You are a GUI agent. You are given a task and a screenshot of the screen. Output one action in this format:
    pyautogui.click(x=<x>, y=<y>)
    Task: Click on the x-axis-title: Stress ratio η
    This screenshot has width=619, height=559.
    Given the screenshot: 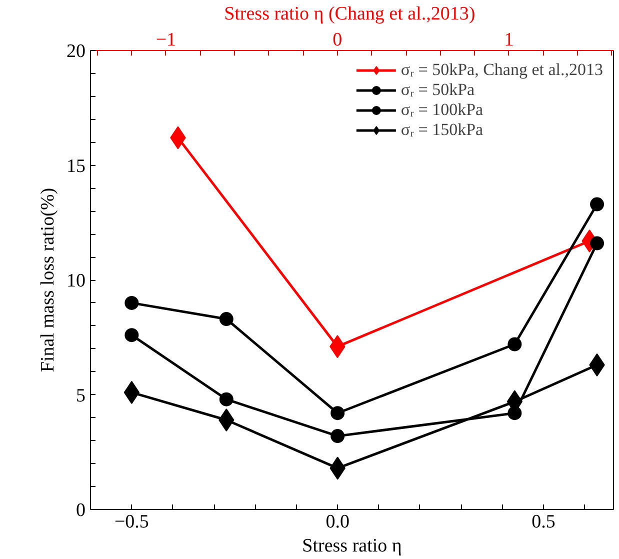 What is the action you would take?
    pyautogui.click(x=352, y=546)
    